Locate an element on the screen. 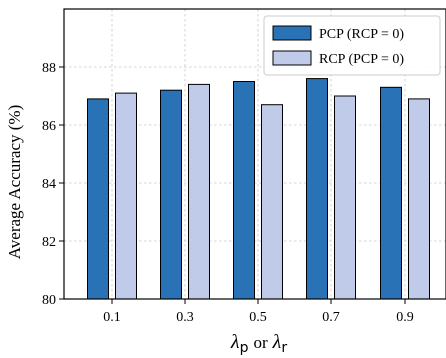 Image resolution: width=446 pixels, height=358 pixels. y-tick-label: 80 is located at coordinates (49, 300).